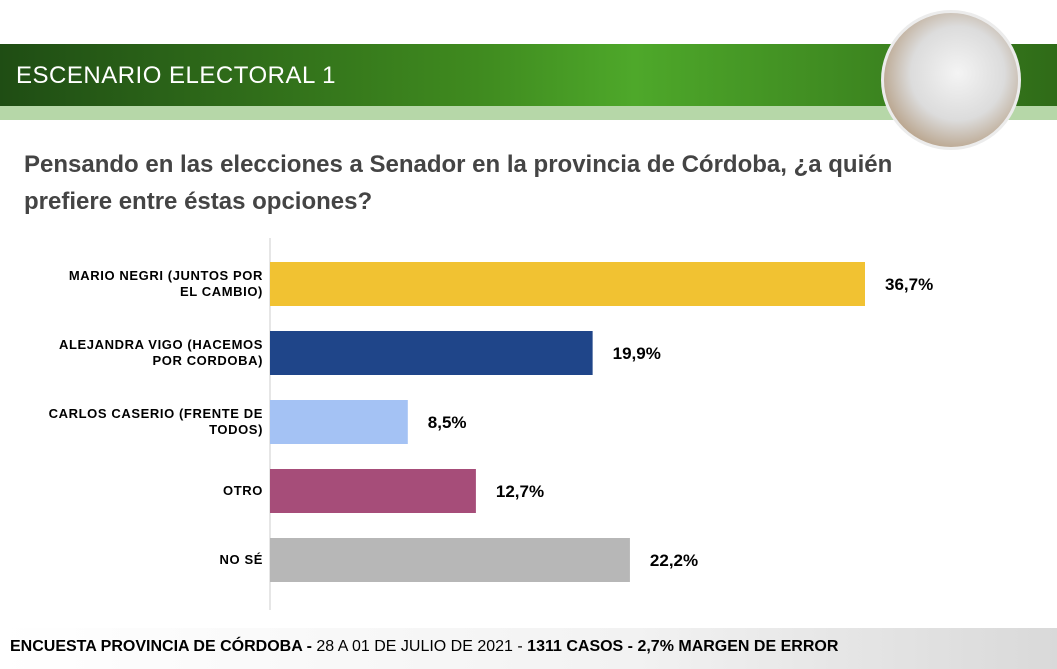 The height and width of the screenshot is (669, 1057). I want to click on value-label: 12,7%, so click(520, 491).